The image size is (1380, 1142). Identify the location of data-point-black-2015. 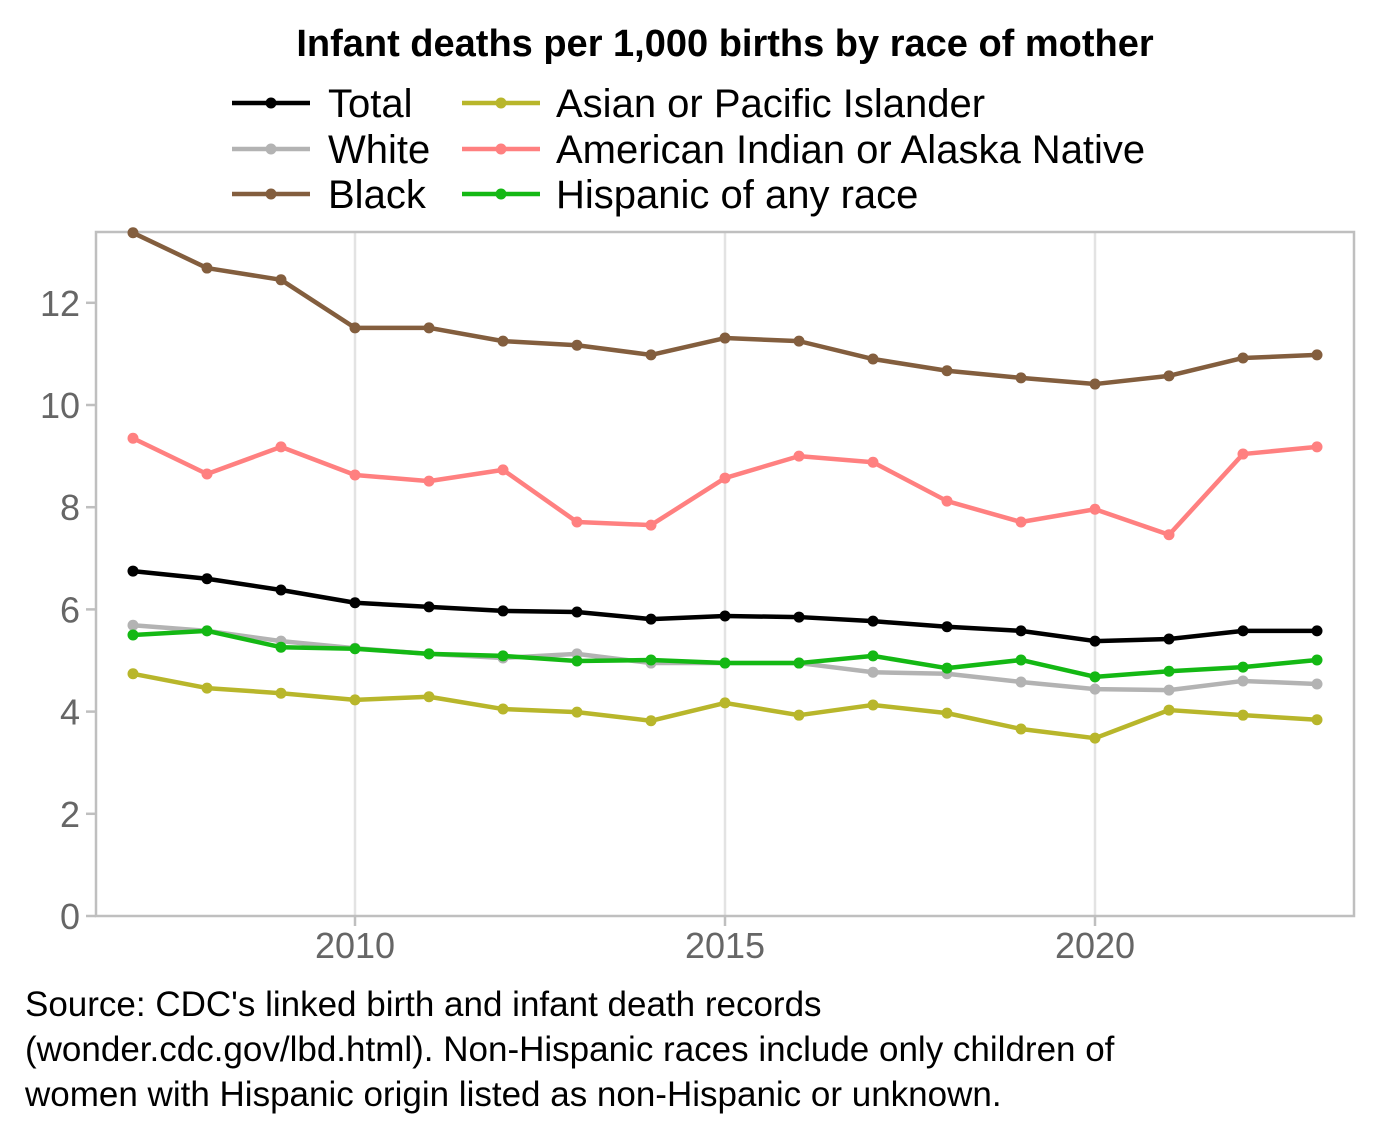
(725, 338).